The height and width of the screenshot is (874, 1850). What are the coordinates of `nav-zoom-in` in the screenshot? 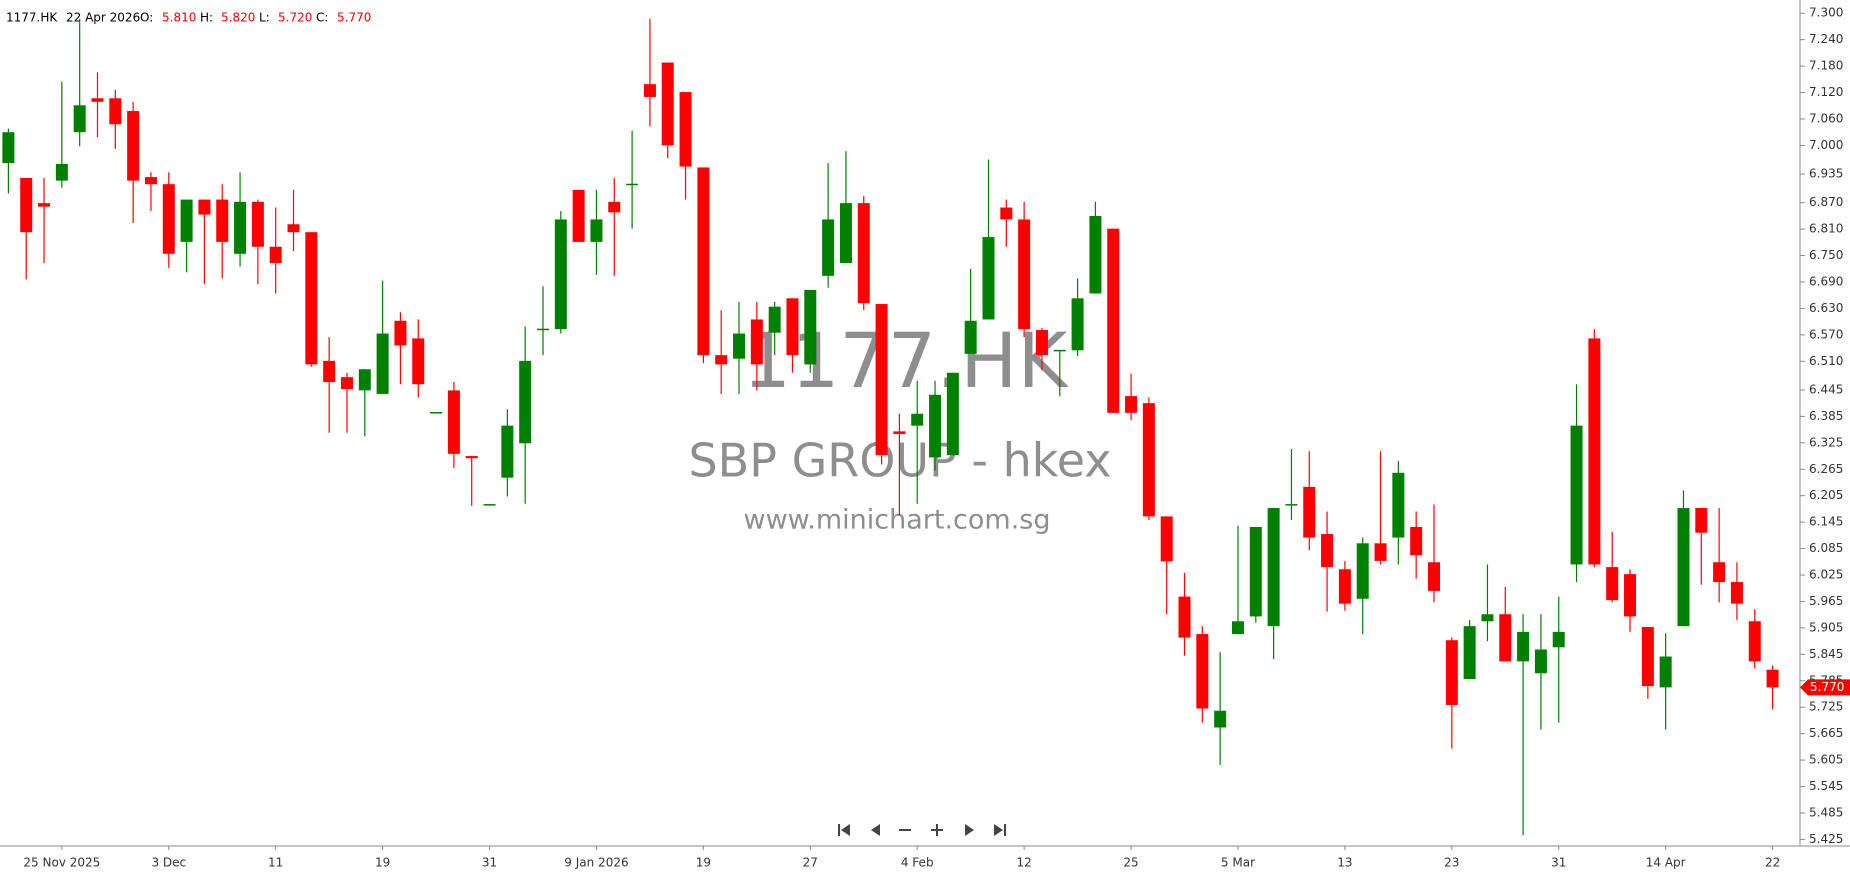 It's located at (937, 830).